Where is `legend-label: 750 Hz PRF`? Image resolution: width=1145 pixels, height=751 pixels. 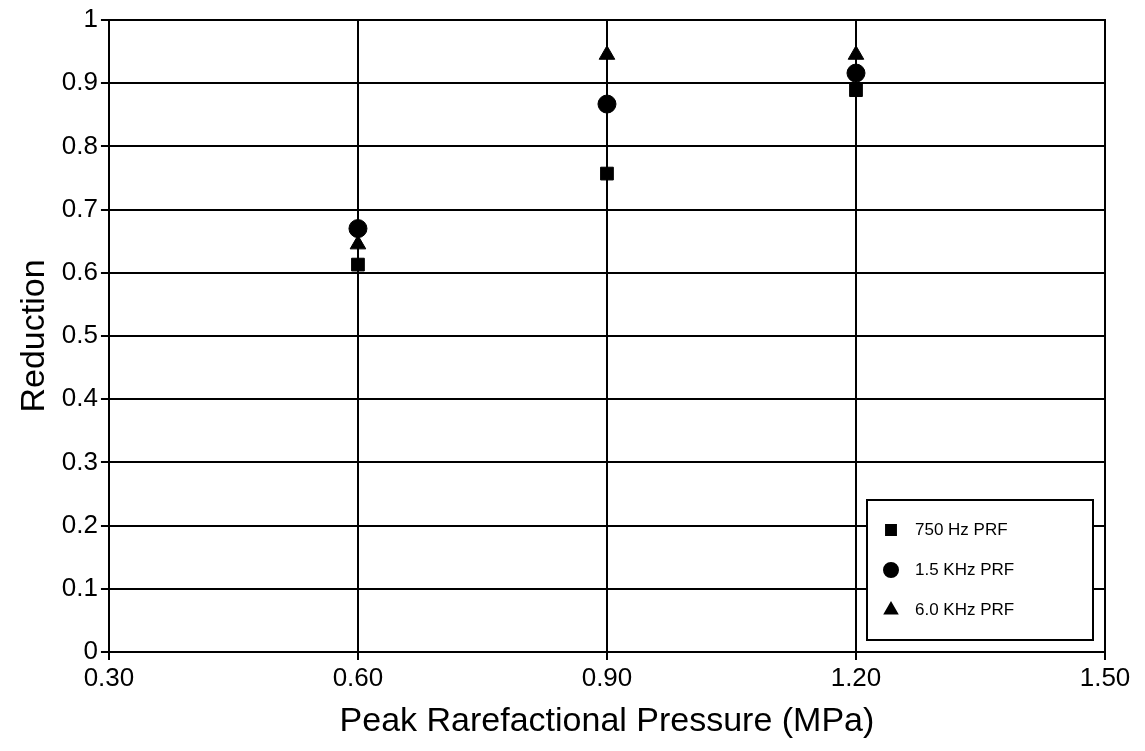
legend-label: 750 Hz PRF is located at coordinates (961, 529).